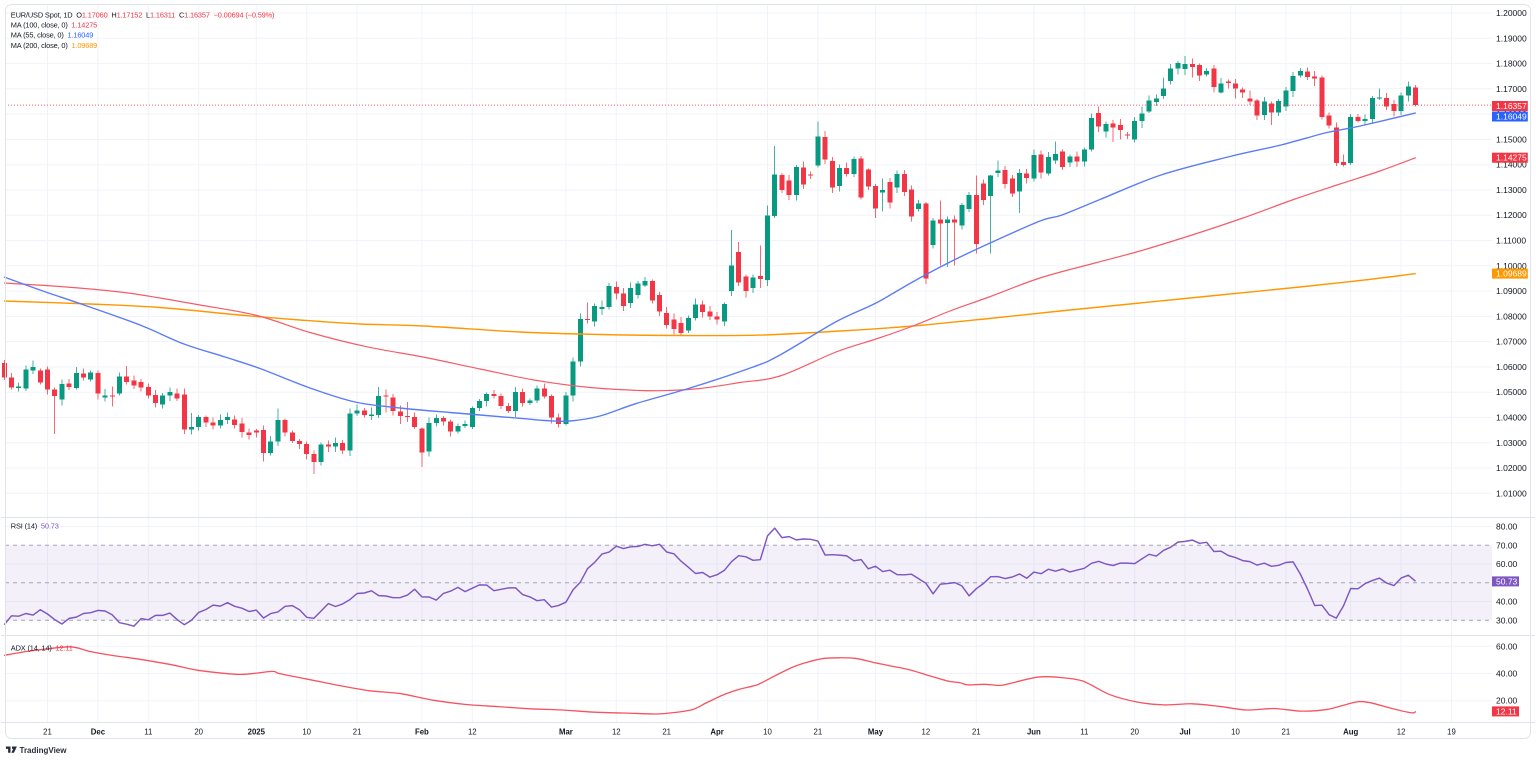  What do you see at coordinates (422, 732) in the screenshot?
I see `svg-text: Feb` at bounding box center [422, 732].